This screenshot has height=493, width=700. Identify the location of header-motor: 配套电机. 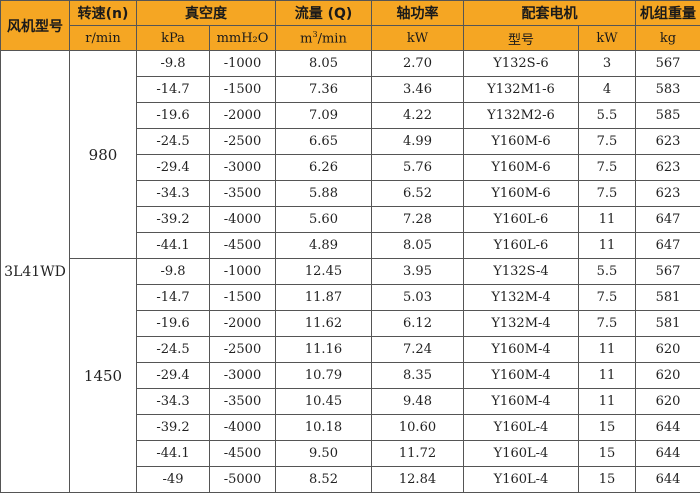
(550, 13).